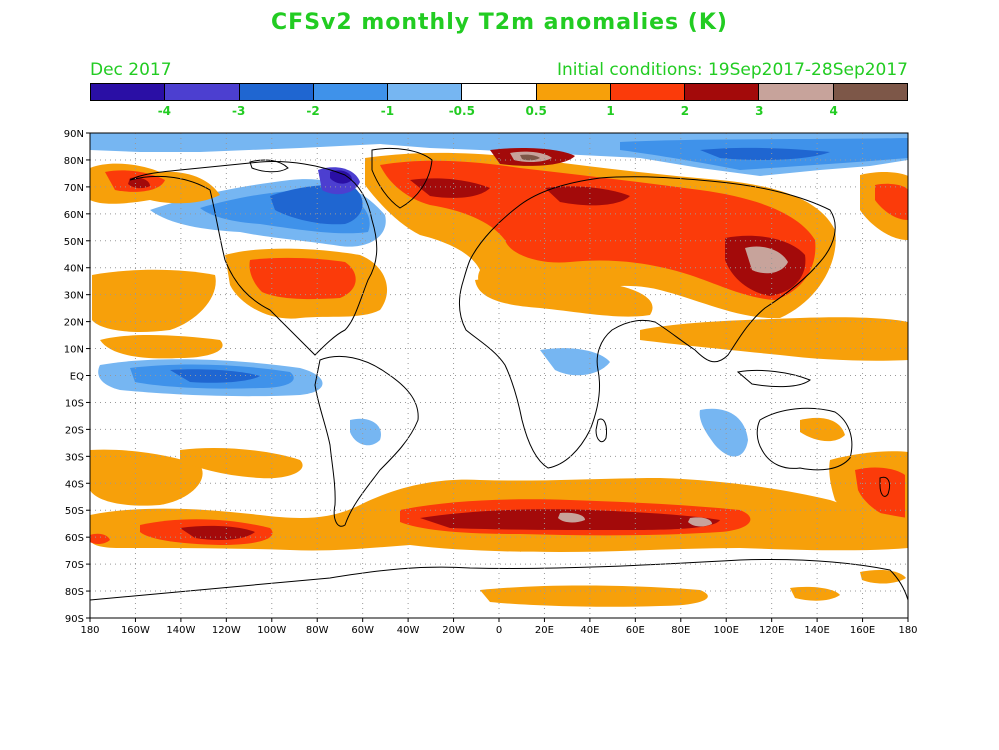 The image size is (999, 750). Describe the element at coordinates (680, 630) in the screenshot. I see `longitude-label: 80E` at that location.